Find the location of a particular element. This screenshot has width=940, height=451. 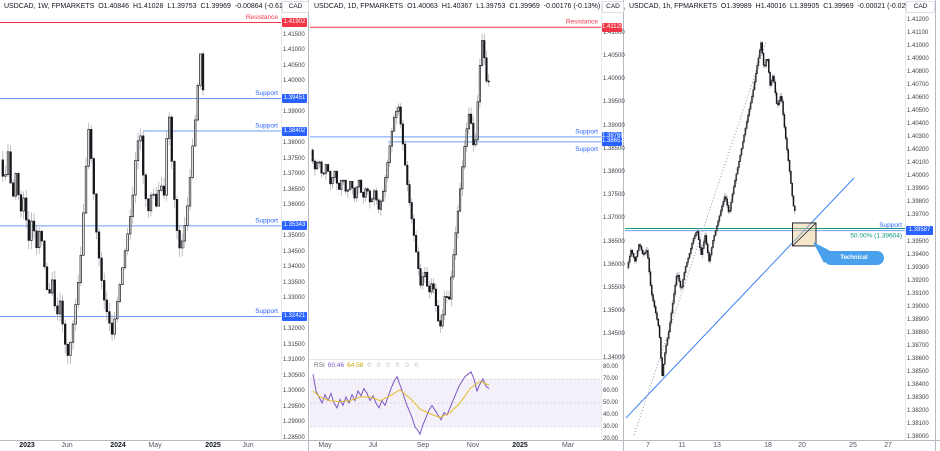

fib-label: 50.00% (1.39604) is located at coordinates (876, 235).